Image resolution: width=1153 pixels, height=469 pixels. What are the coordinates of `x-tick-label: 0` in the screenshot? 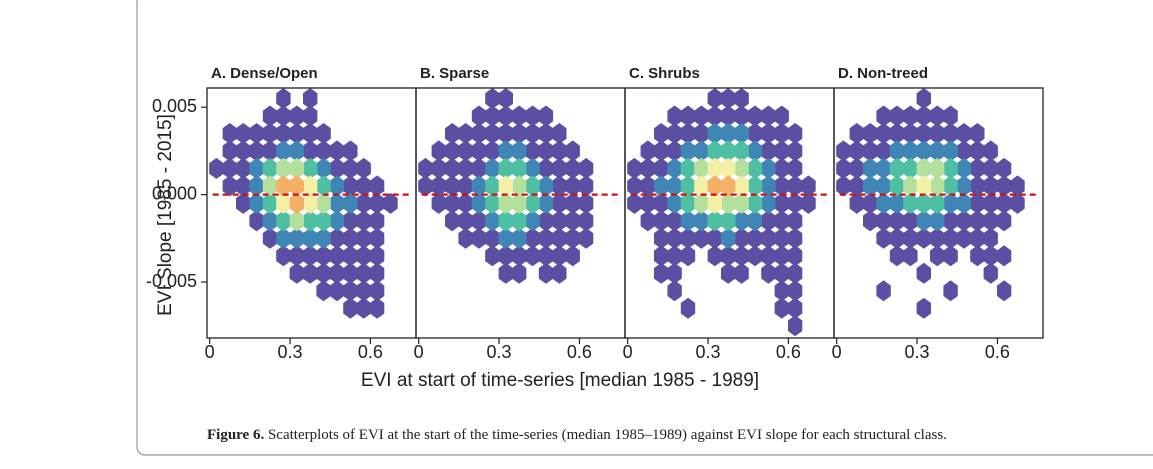 It's located at (210, 352).